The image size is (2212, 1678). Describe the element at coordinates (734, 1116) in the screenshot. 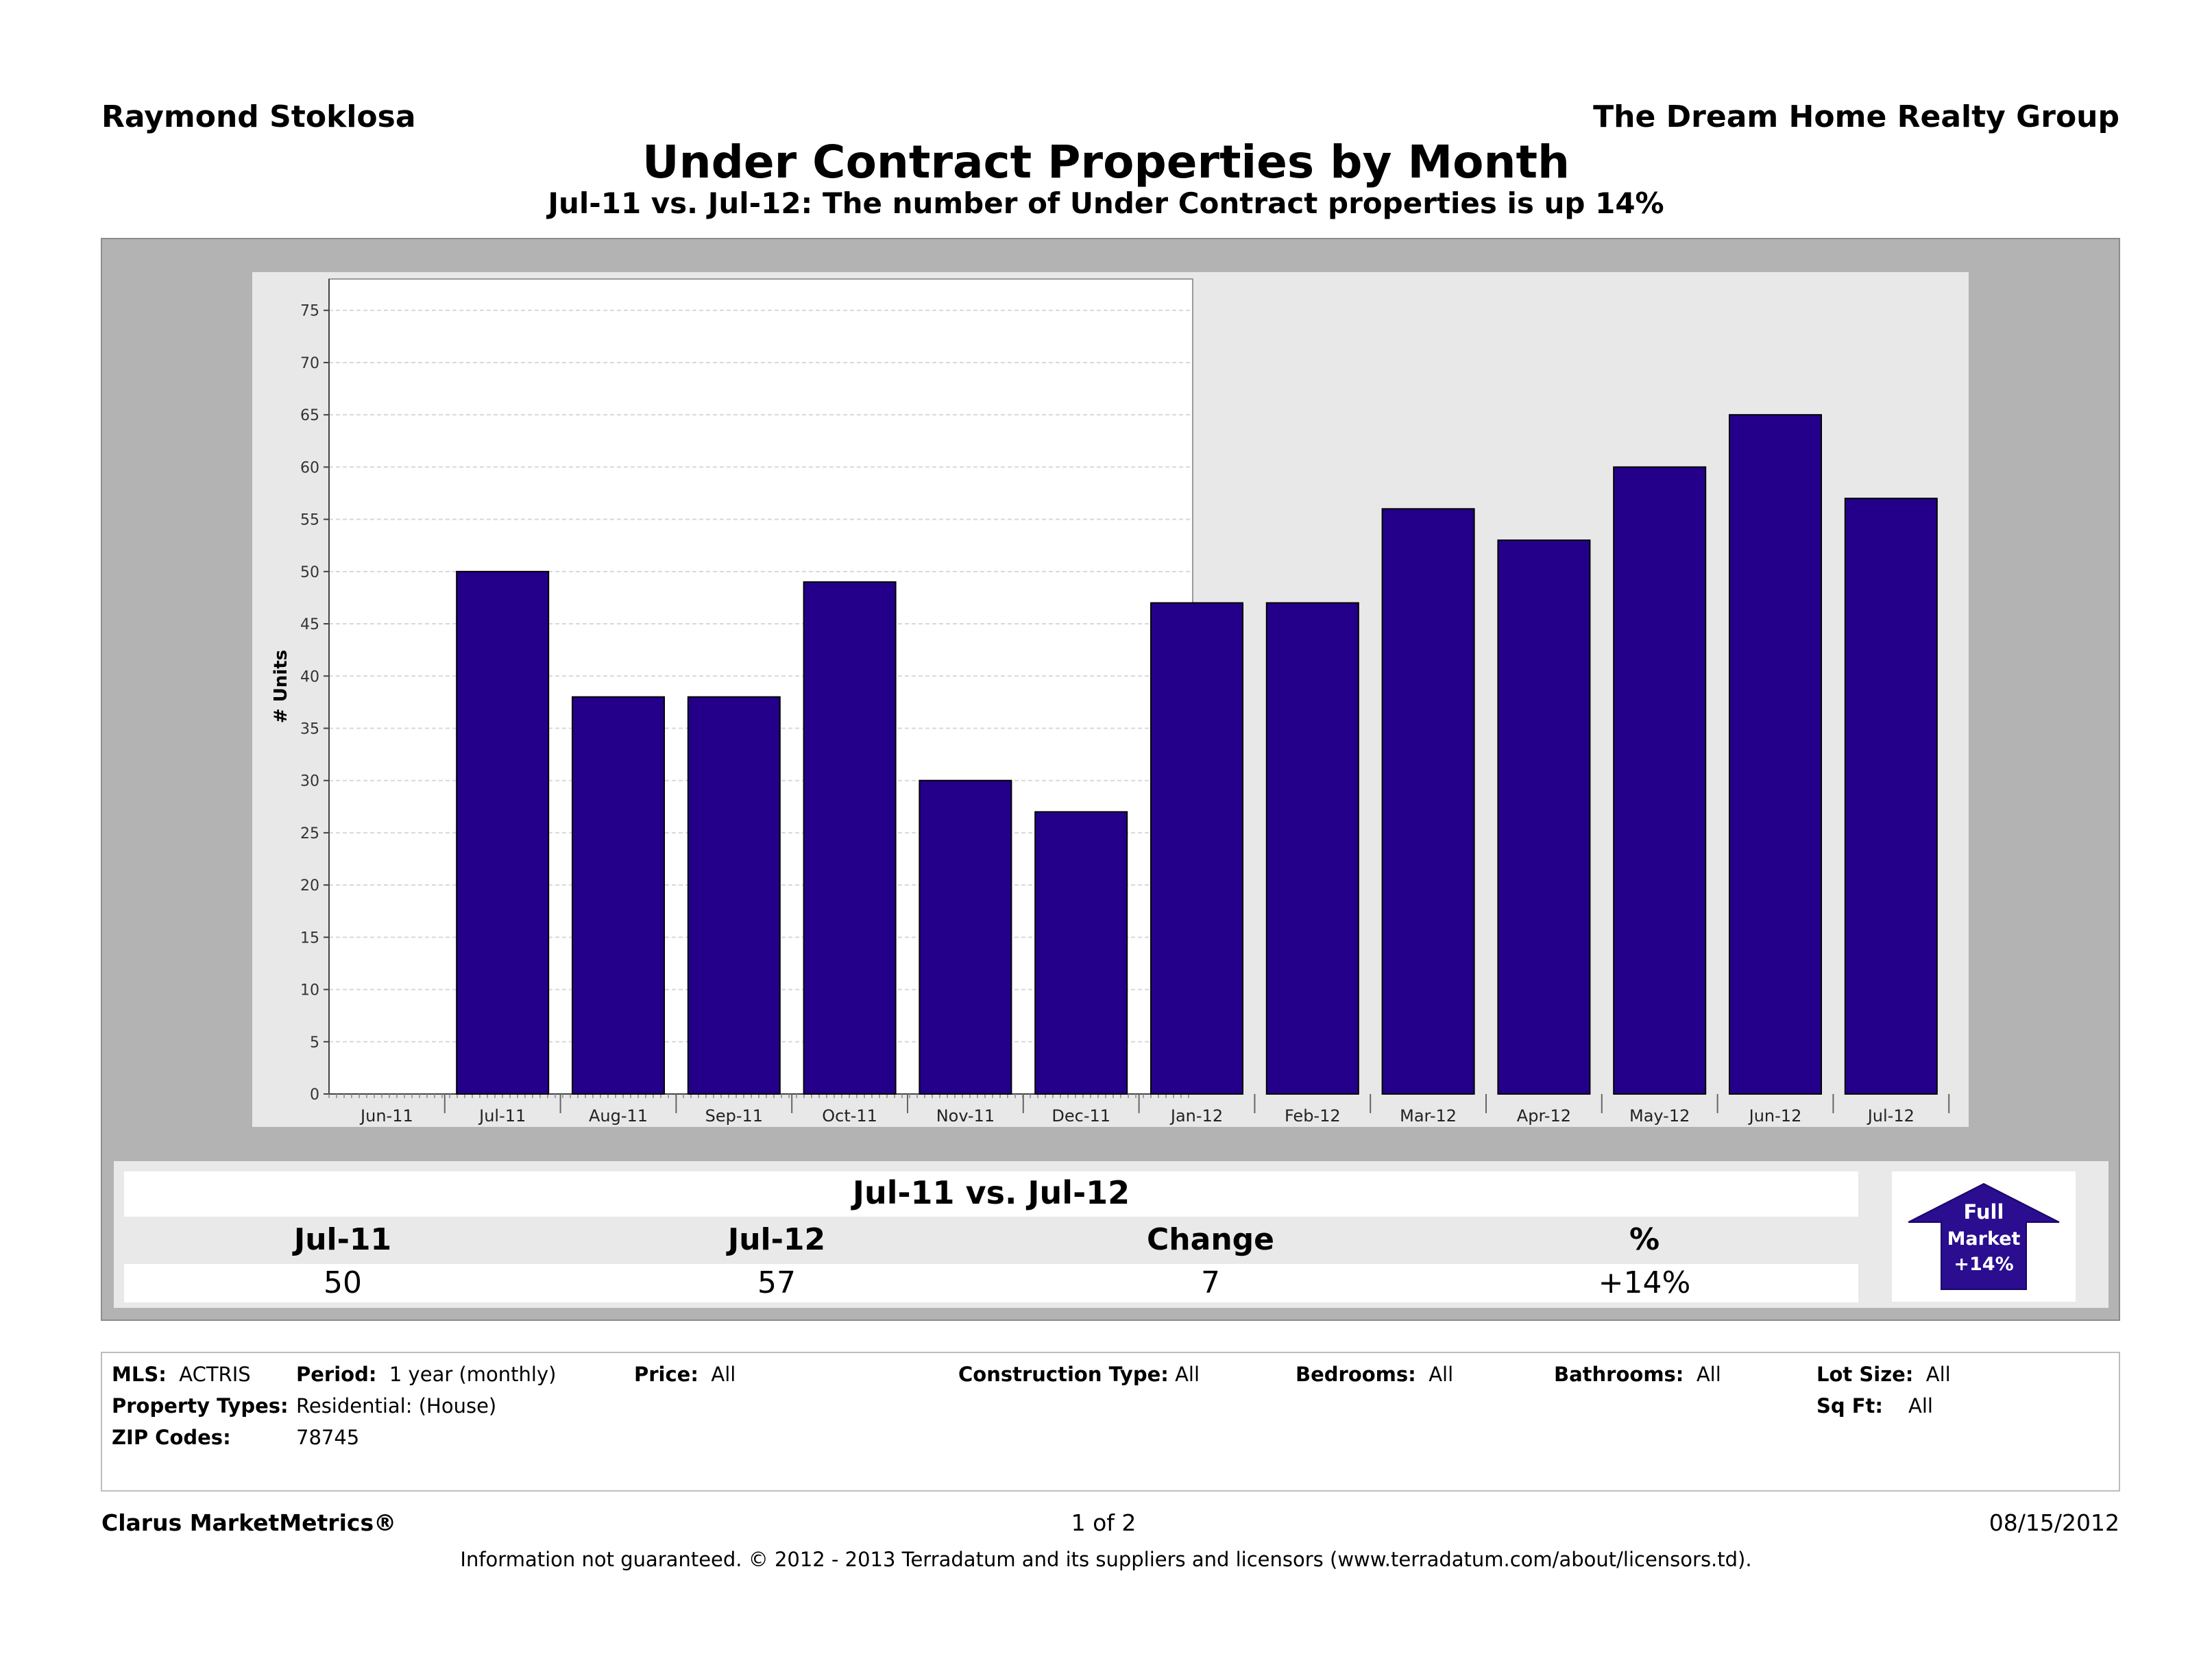

I see `x-tick-label: Sep-11` at that location.